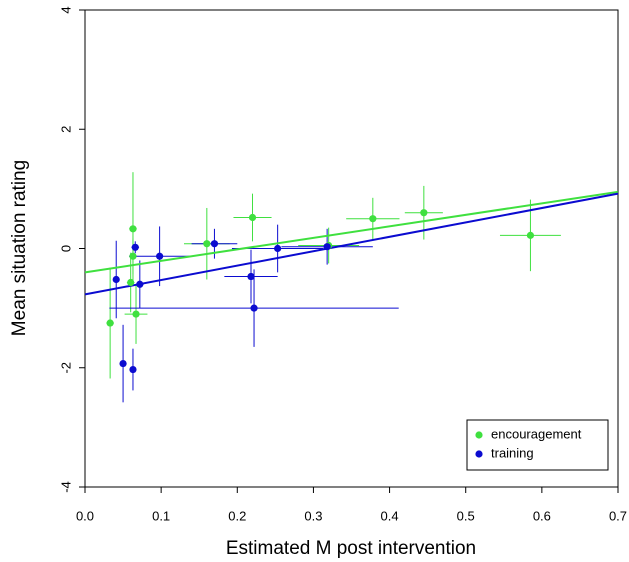 Image resolution: width=629 pixels, height=562 pixels. I want to click on x-tick-label: 0.5, so click(466, 515).